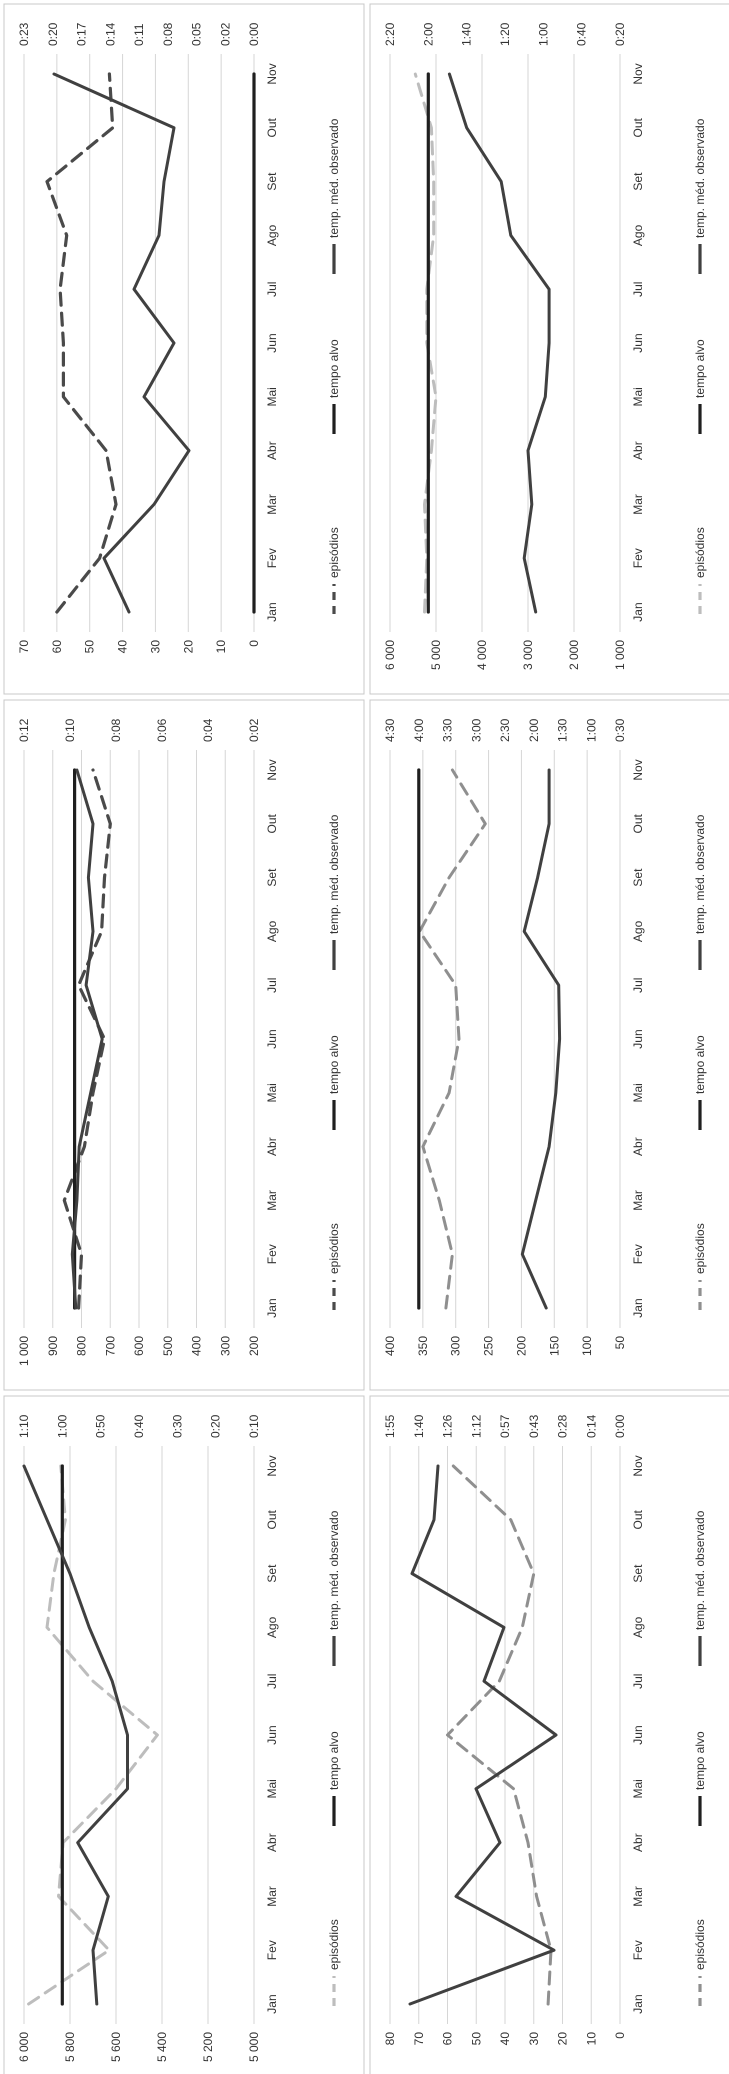 The height and width of the screenshot is (2074, 729). What do you see at coordinates (582, 34) in the screenshot?
I see `right-axis-tick-label: 0:40` at bounding box center [582, 34].